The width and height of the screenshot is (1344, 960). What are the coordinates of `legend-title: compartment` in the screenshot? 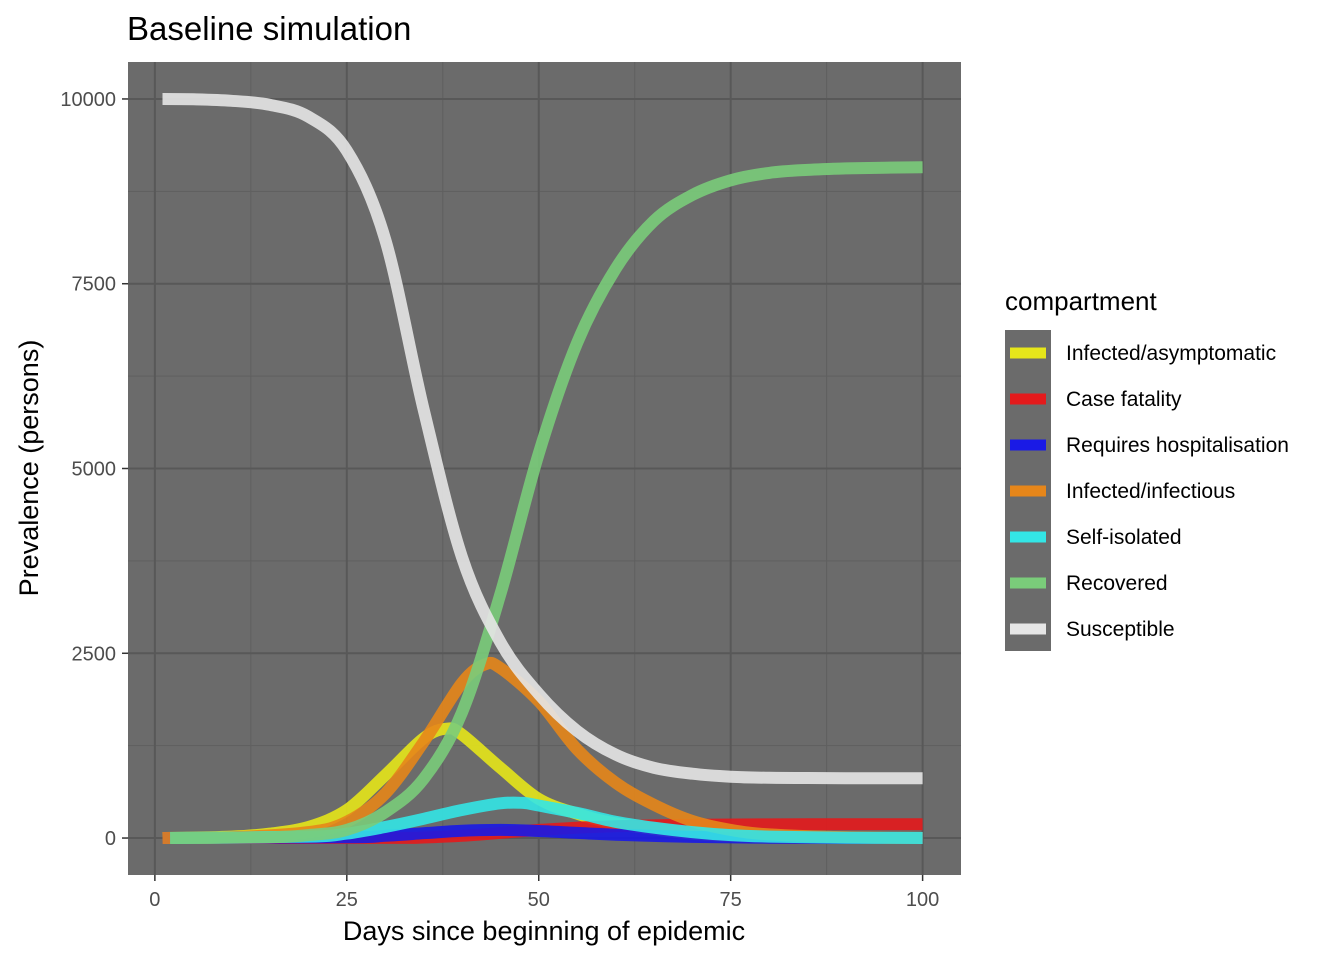 It's located at (1081, 301).